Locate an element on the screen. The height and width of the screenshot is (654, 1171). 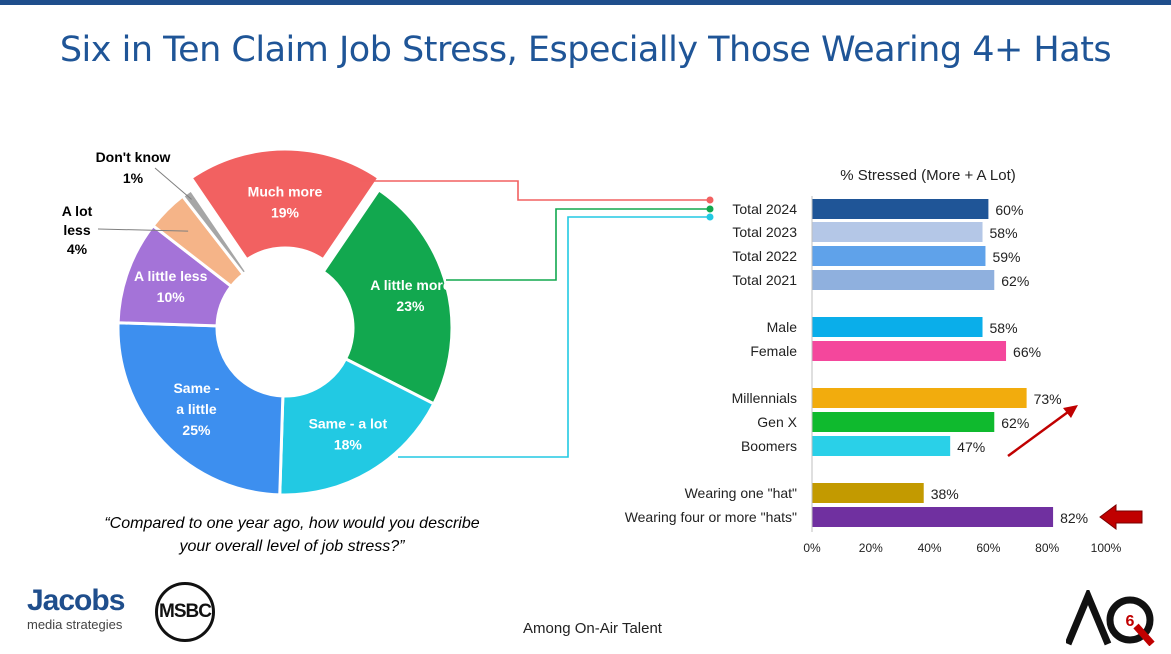
bar-value-total-2021: 62% is located at coordinates (1015, 281).